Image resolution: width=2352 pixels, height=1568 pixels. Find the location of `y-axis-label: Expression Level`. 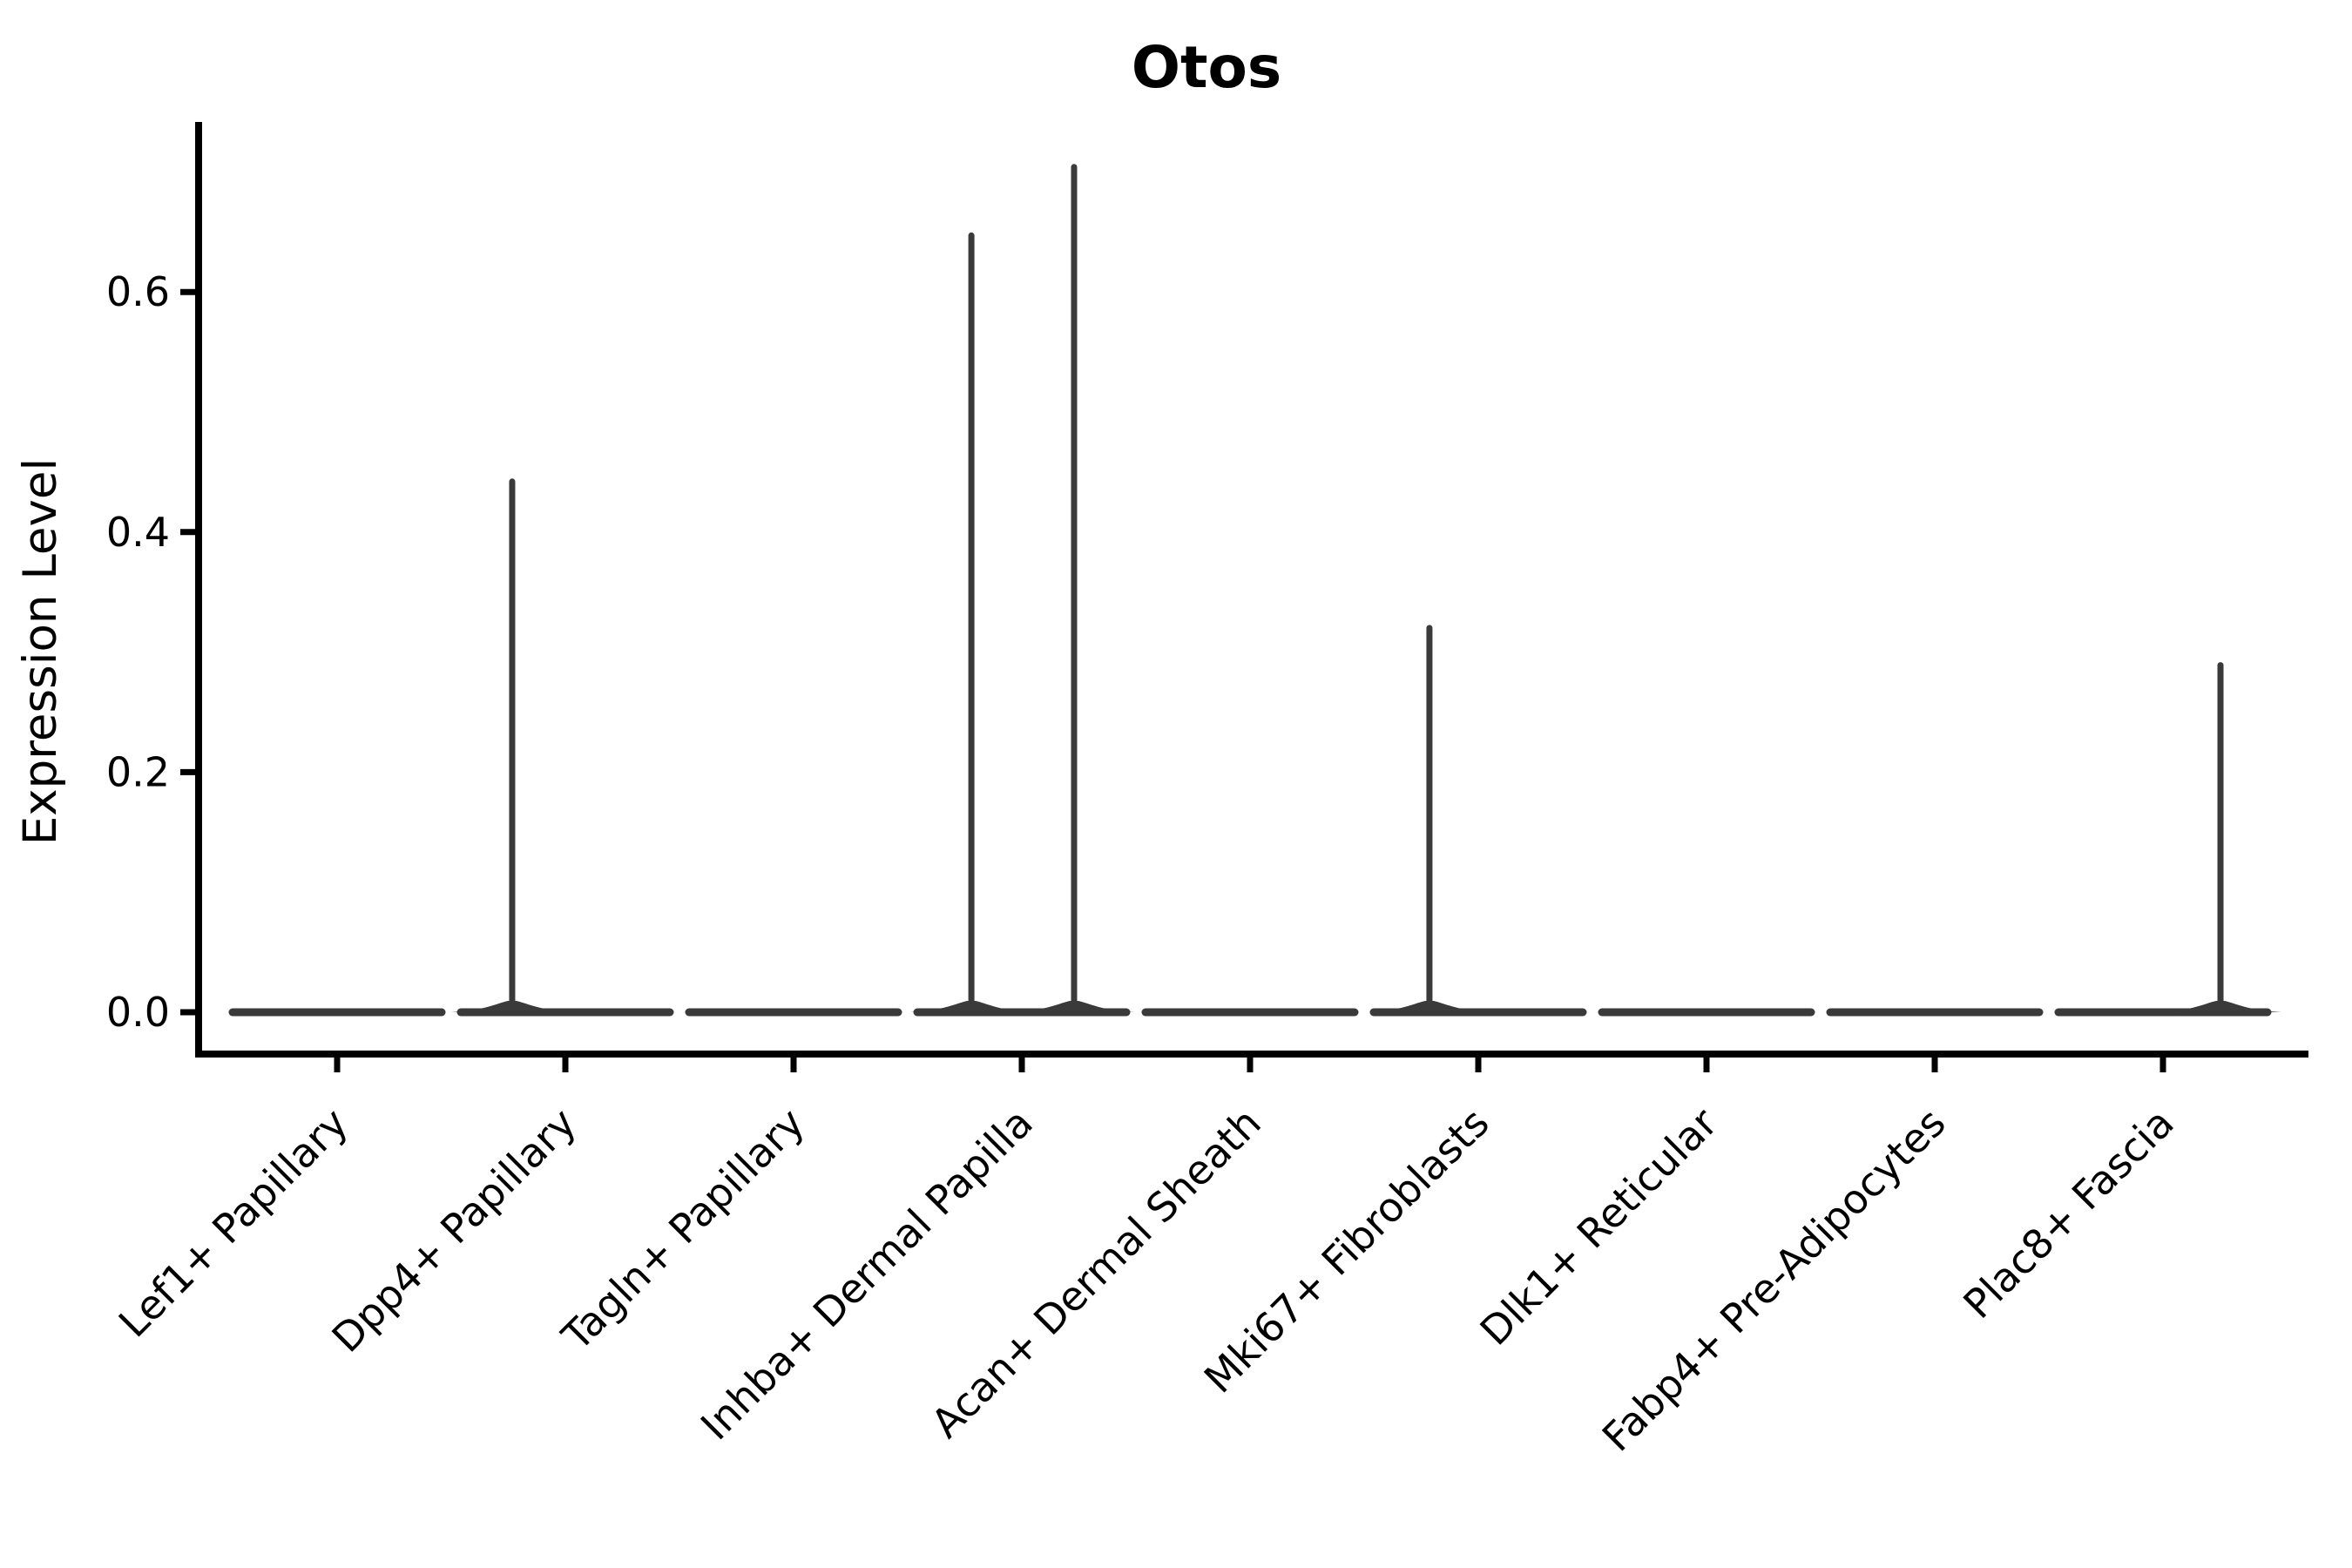

y-axis-label: Expression Level is located at coordinates (40, 651).